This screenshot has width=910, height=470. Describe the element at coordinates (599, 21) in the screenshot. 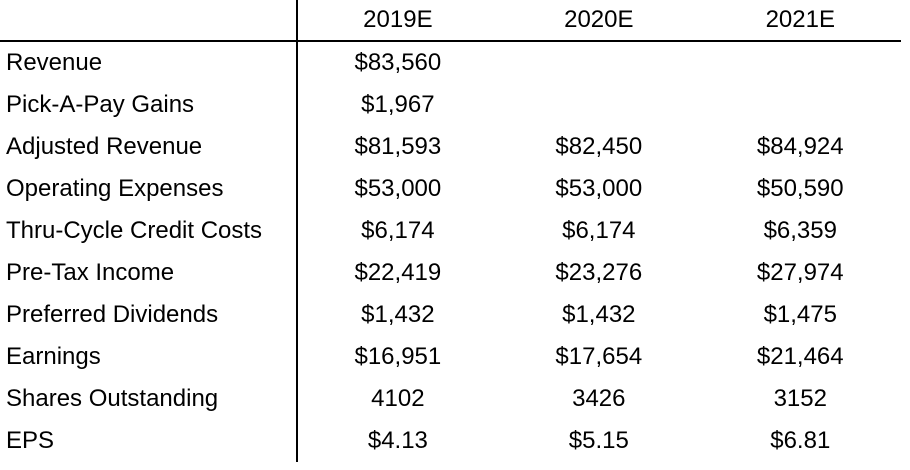

I see `column-header-2020e: 2020E` at that location.